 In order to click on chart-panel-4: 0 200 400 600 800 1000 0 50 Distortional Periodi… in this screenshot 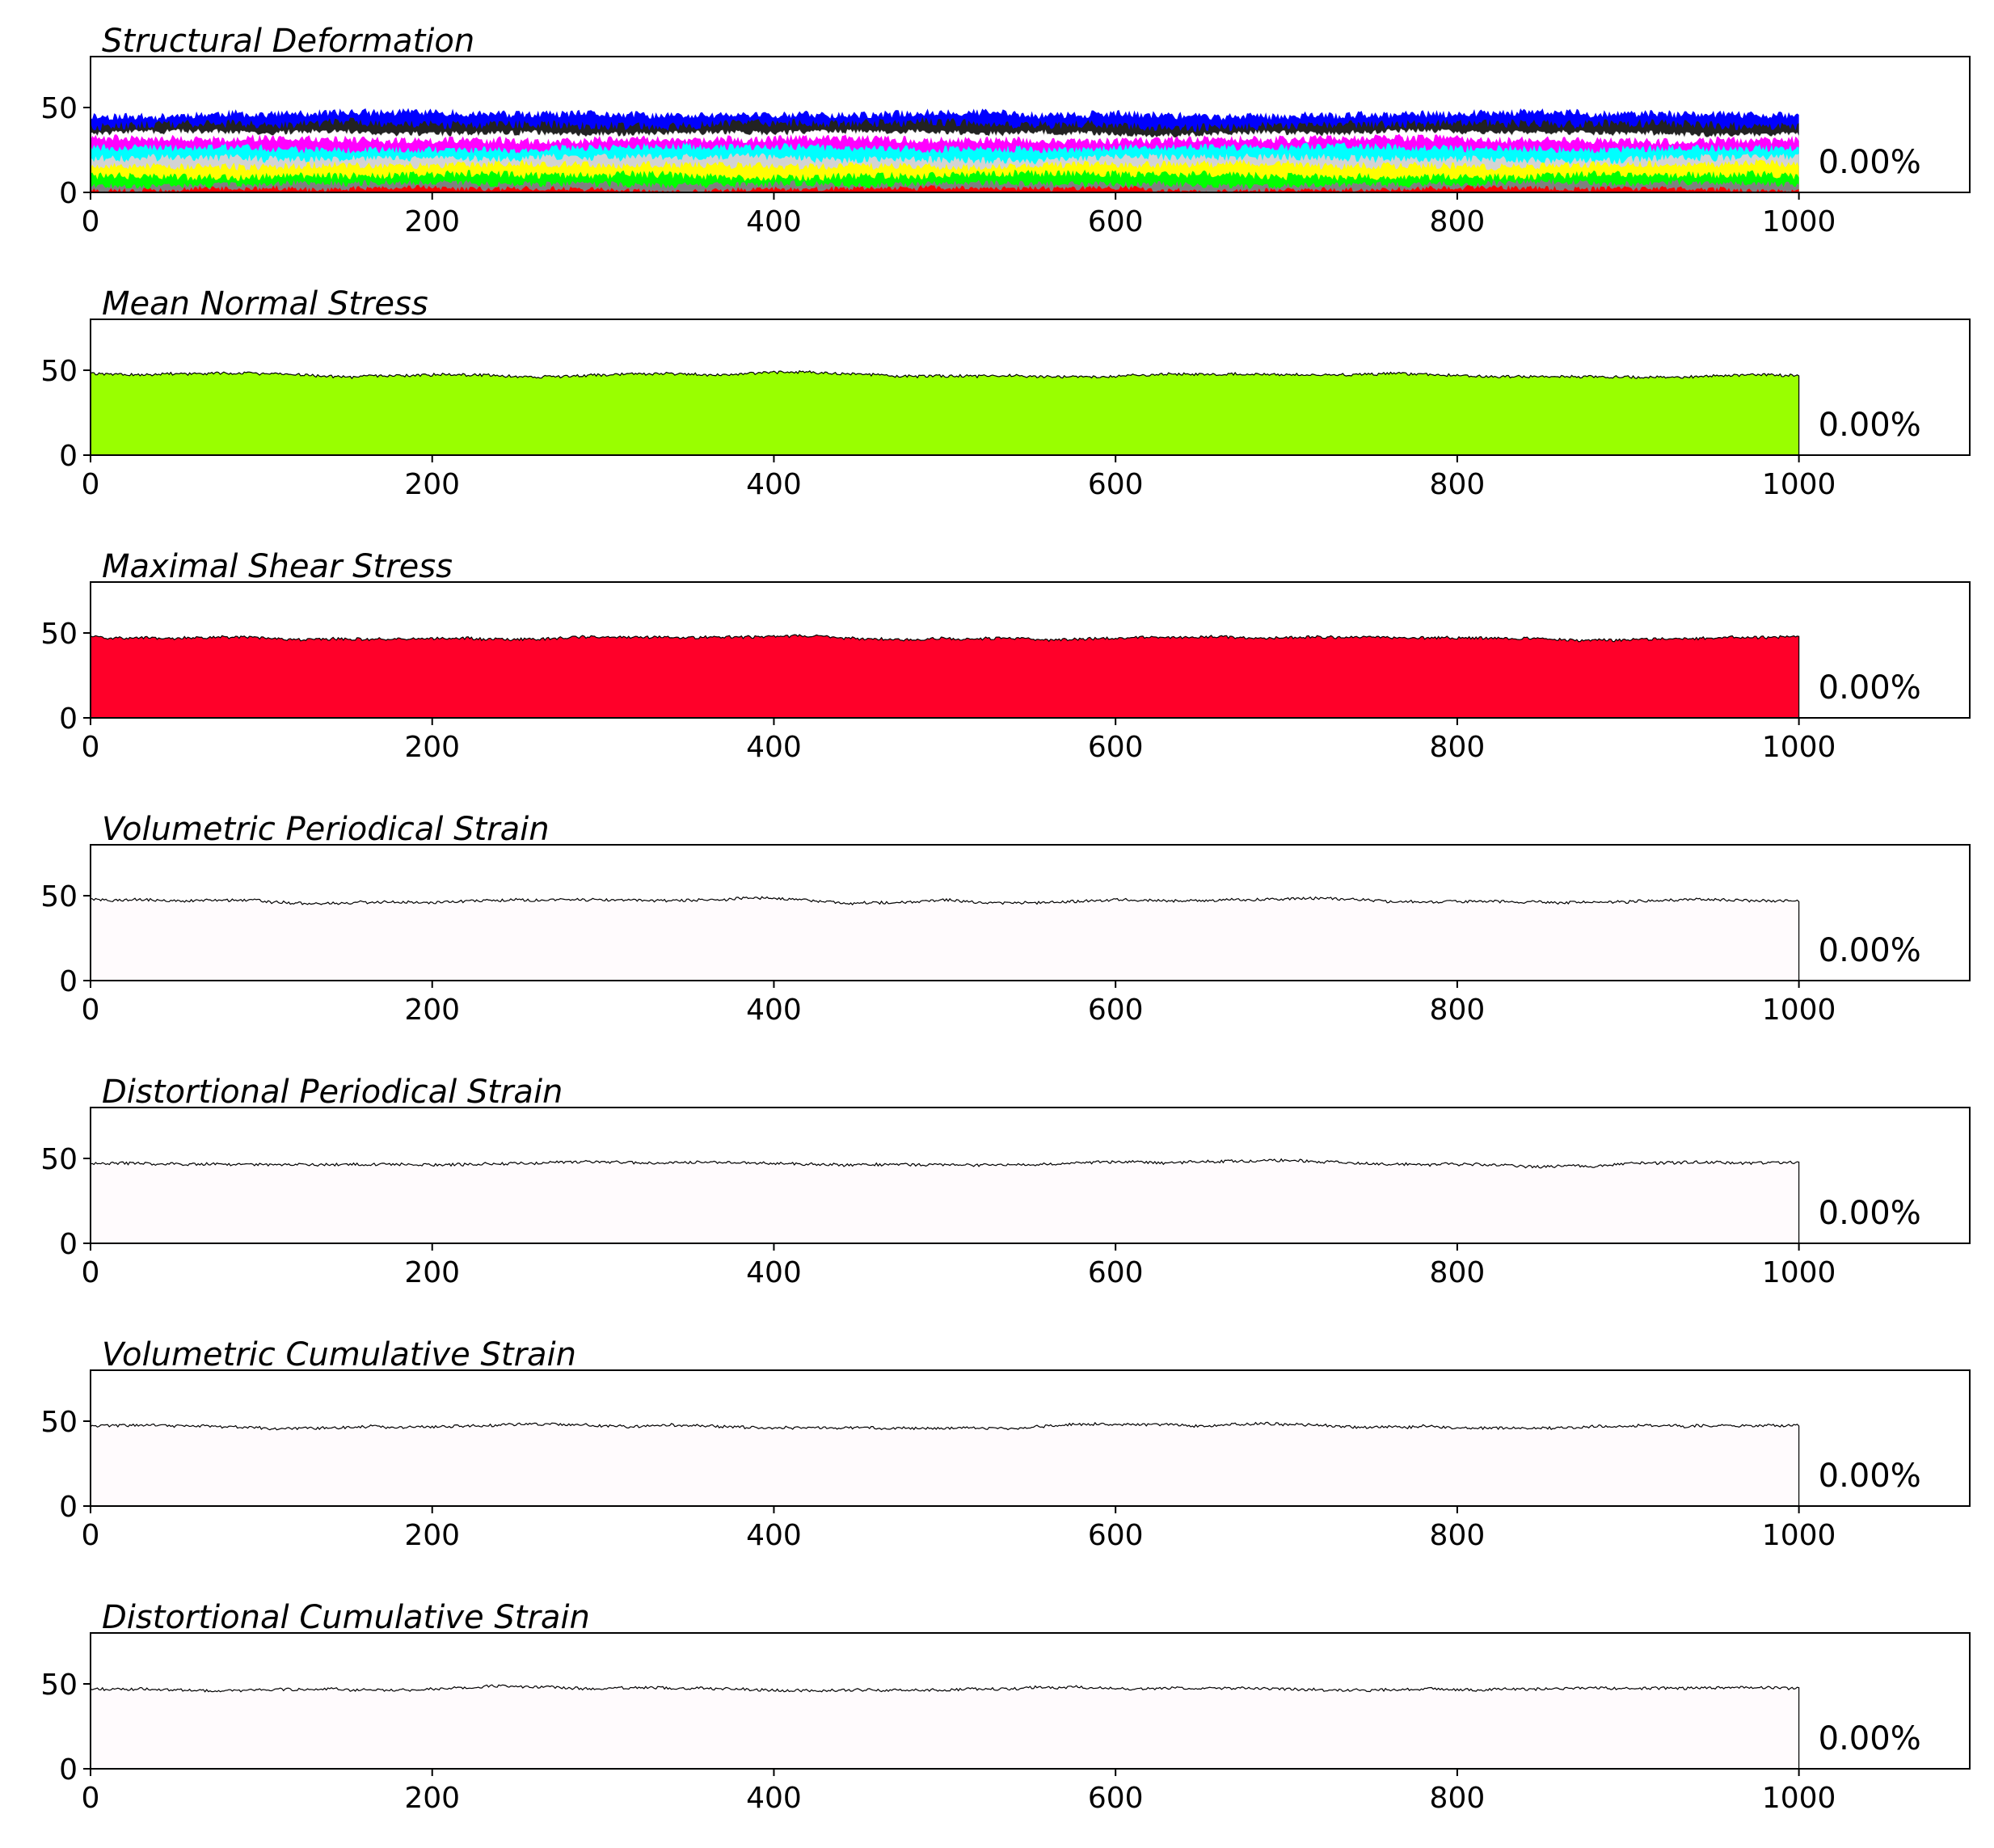, I will do `click(1006, 1182)`.